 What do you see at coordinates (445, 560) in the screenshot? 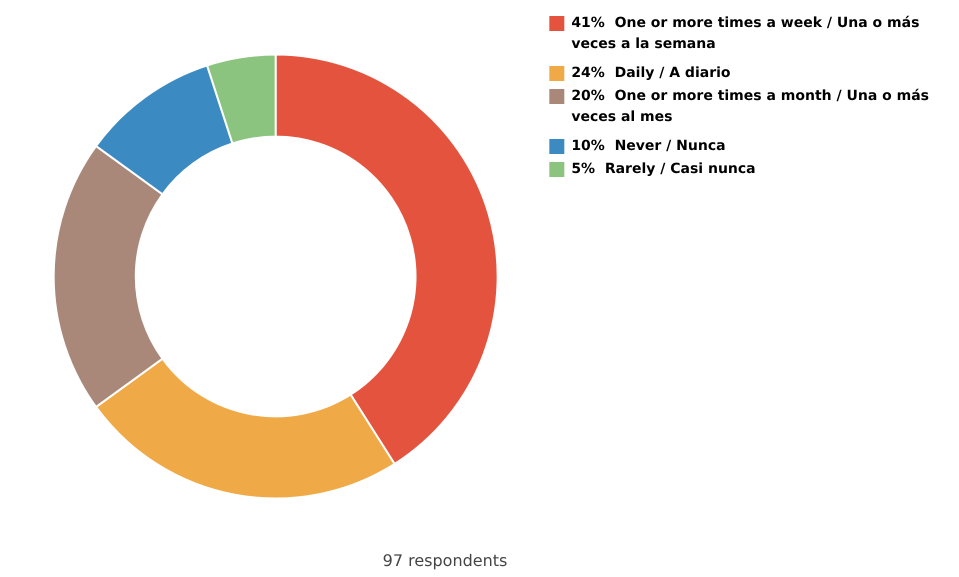
I see `text: 97 respondents` at bounding box center [445, 560].